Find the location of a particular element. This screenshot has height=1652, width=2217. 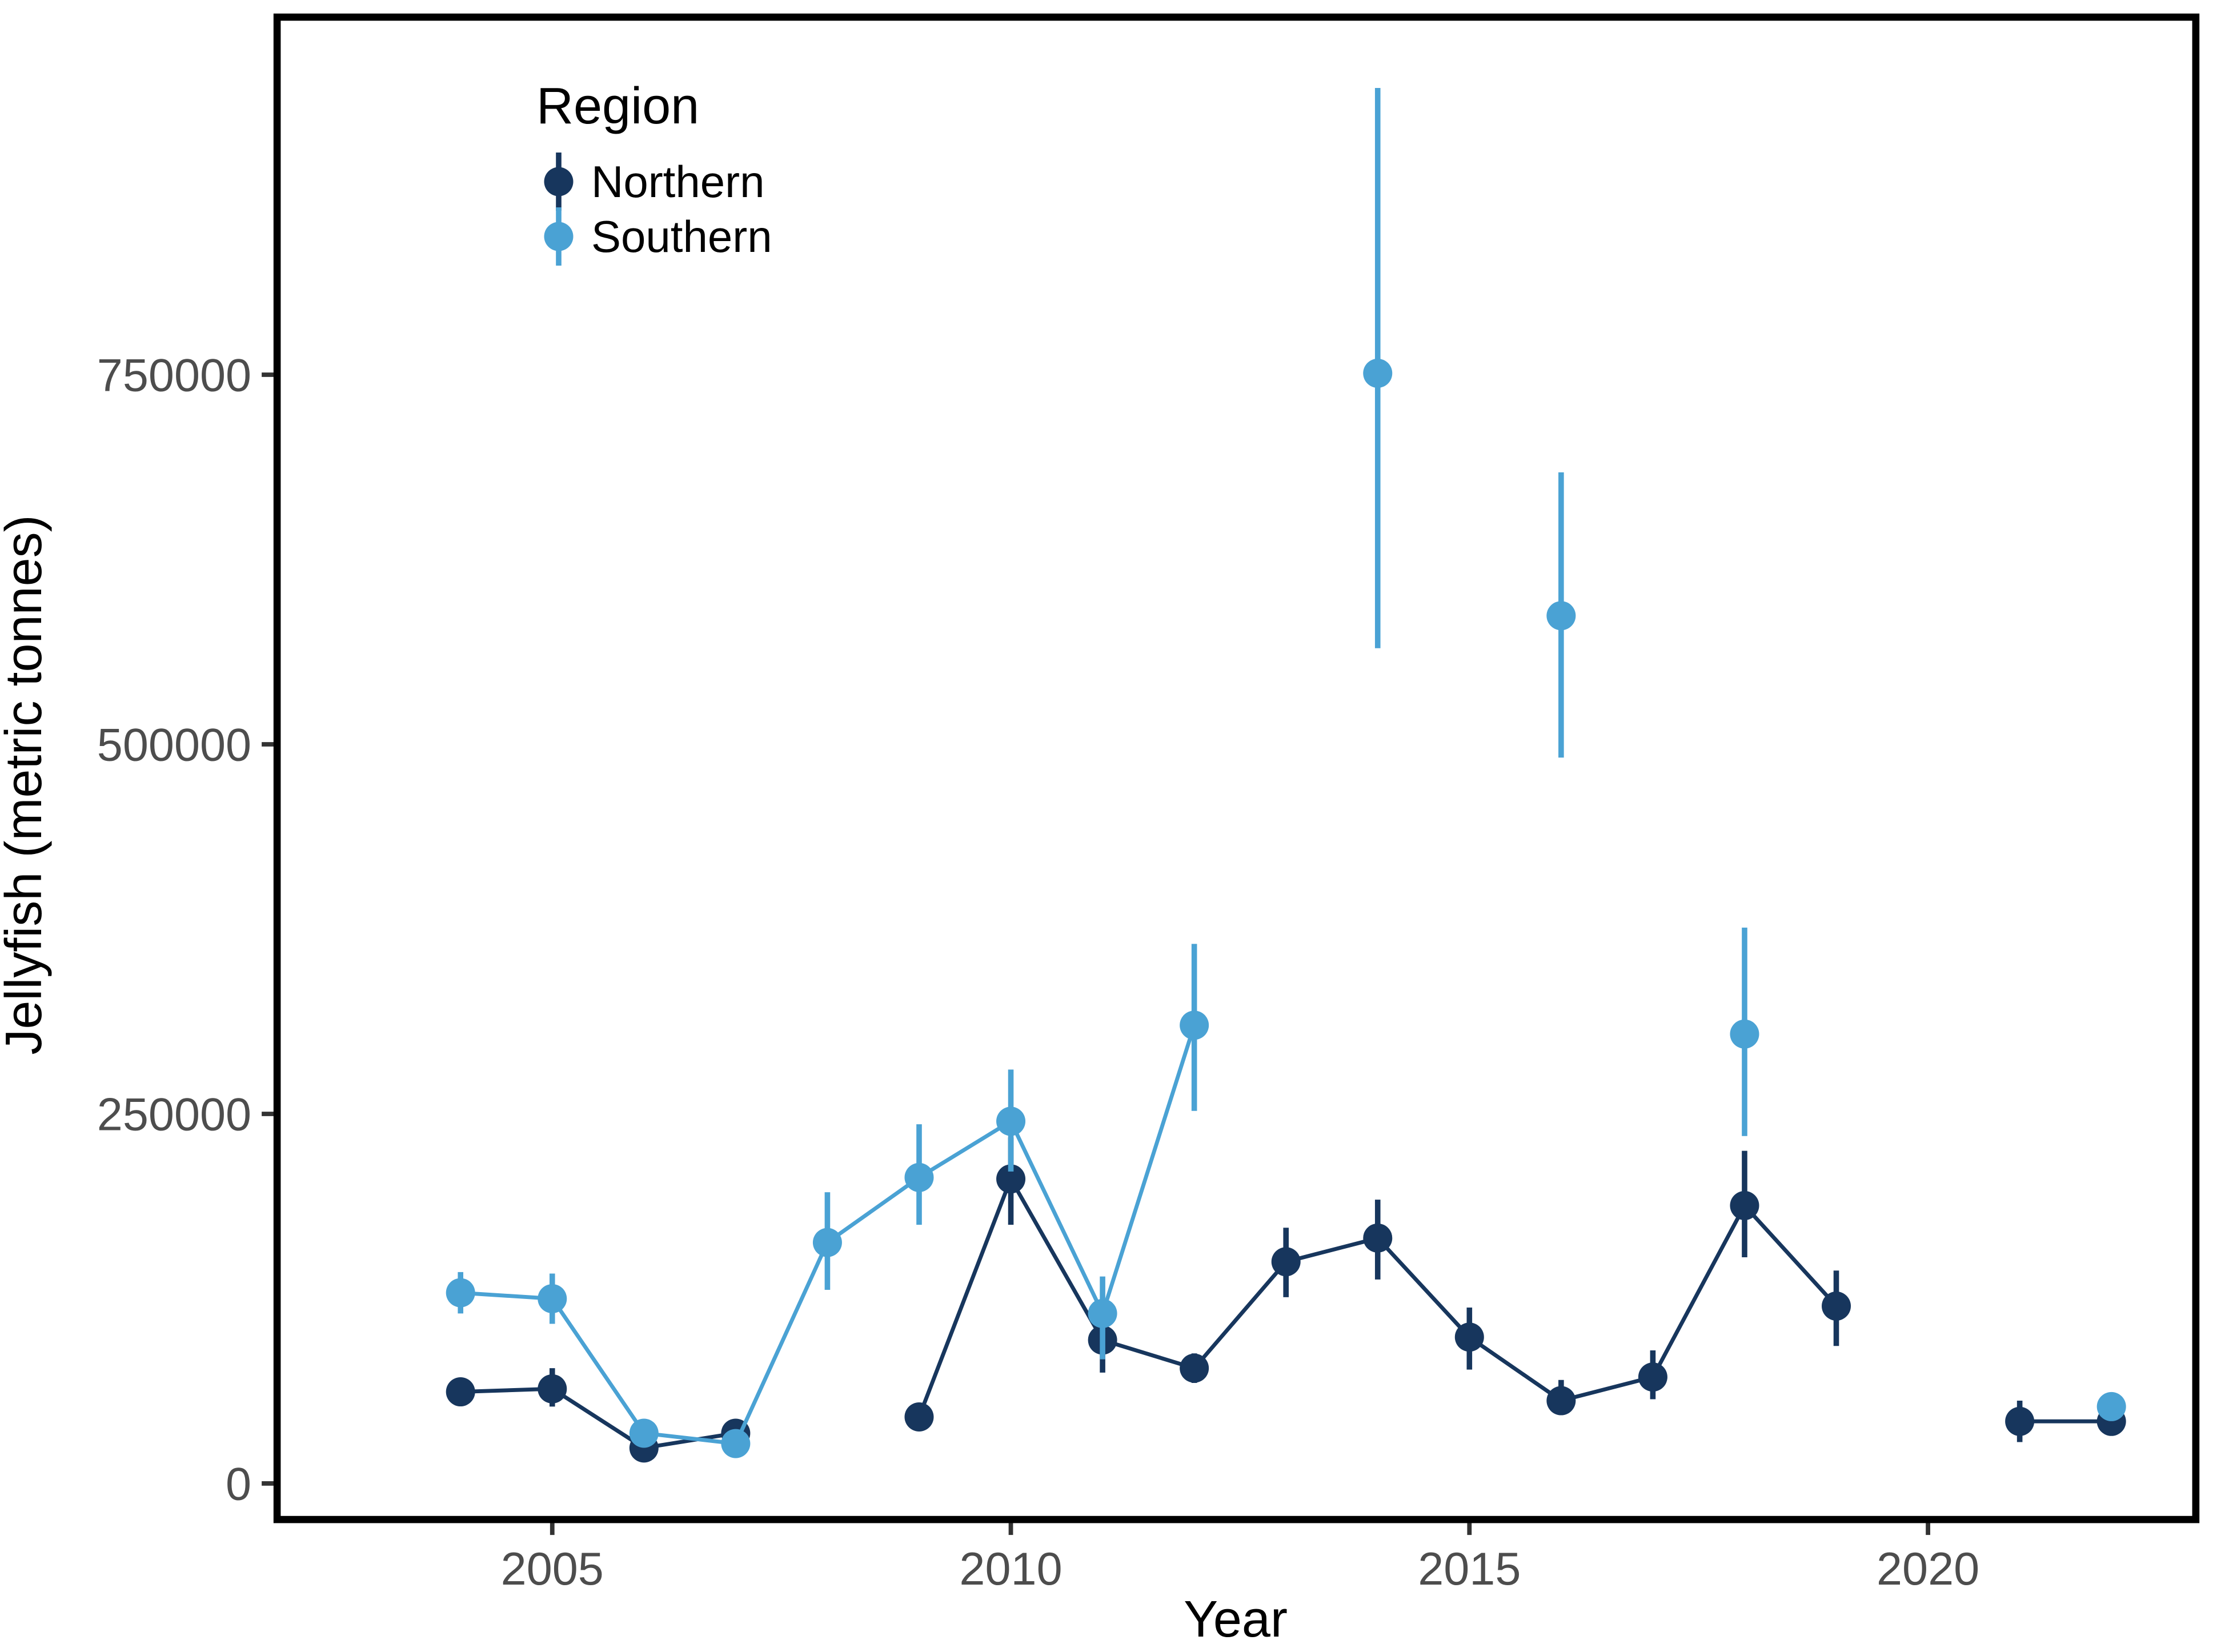

x-tick-label-2020: 2020 is located at coordinates (1928, 1569).